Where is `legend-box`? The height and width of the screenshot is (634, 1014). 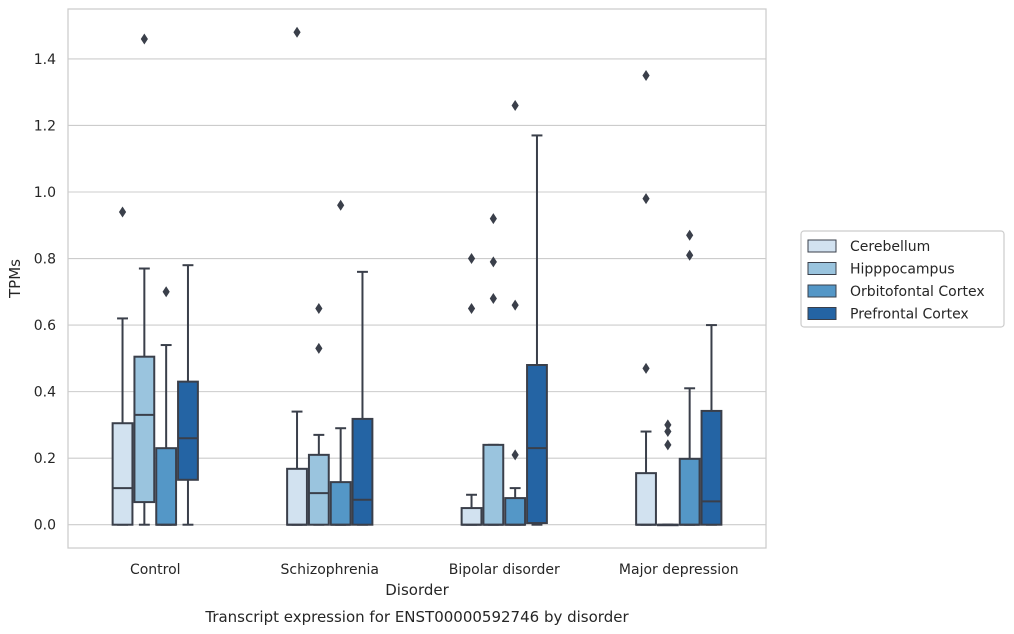
legend-box is located at coordinates (902, 279).